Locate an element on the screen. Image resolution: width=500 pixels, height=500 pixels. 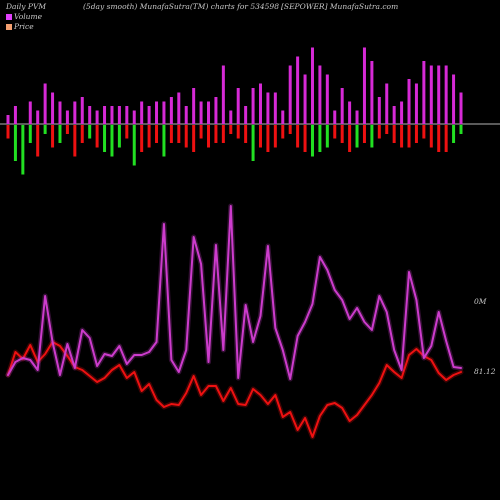
chart-header-right: [SEPOWER] MunafaSutra.com is located at coordinates (340, 6).